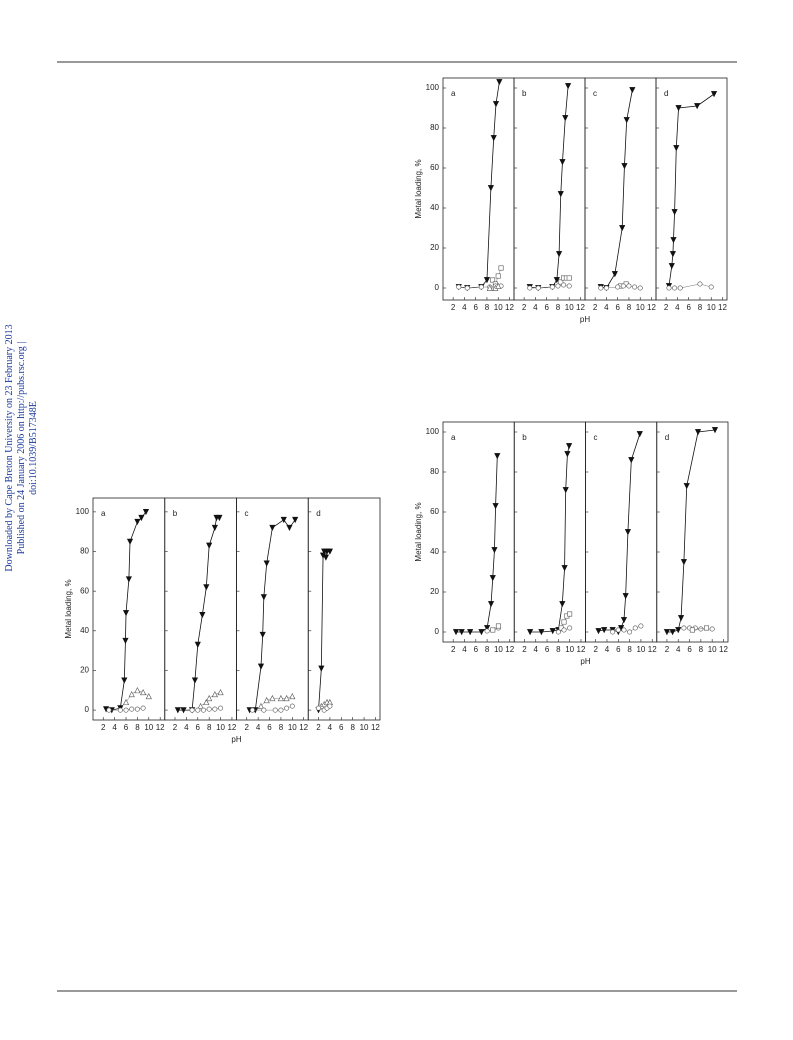 Image resolution: width=793 pixels, height=1040 pixels. I want to click on panel-label: b, so click(175, 513).